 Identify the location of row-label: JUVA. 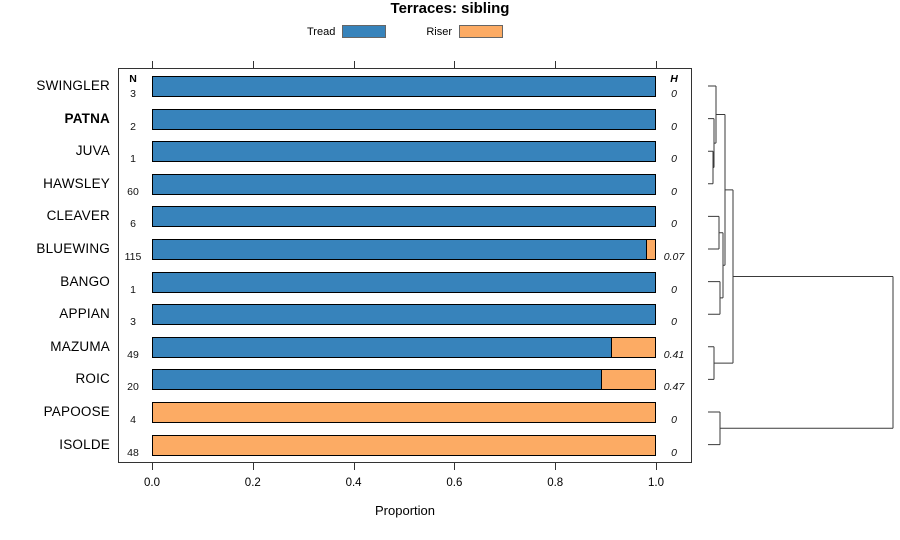
(92, 151).